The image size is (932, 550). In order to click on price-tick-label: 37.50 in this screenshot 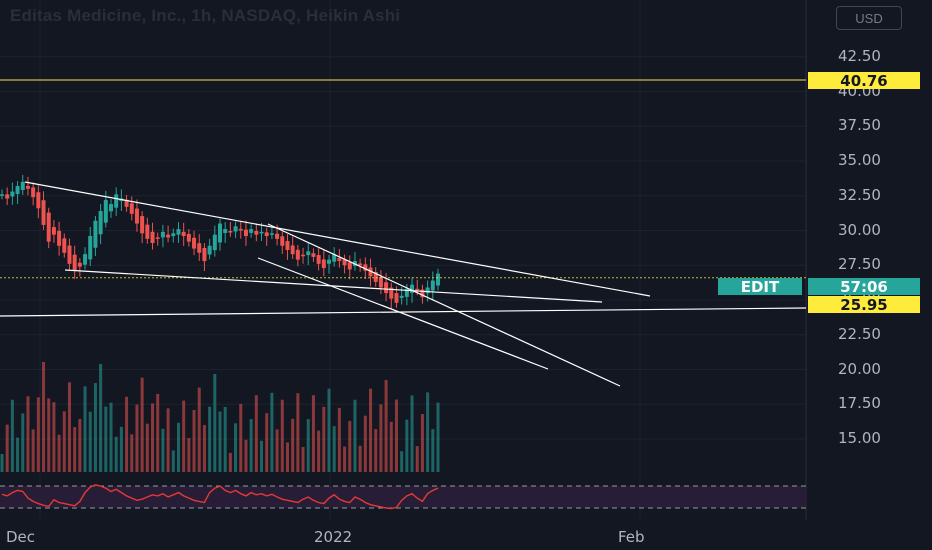, I will do `click(859, 125)`.